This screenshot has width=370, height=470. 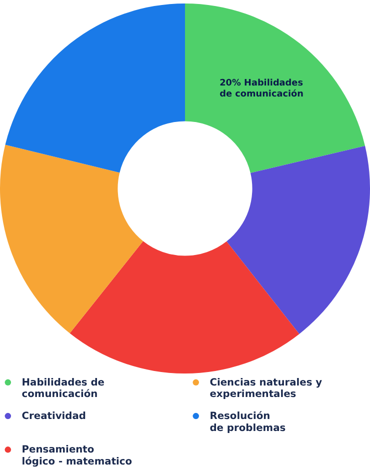 What do you see at coordinates (54, 416) in the screenshot?
I see `legend-label: Creatividad` at bounding box center [54, 416].